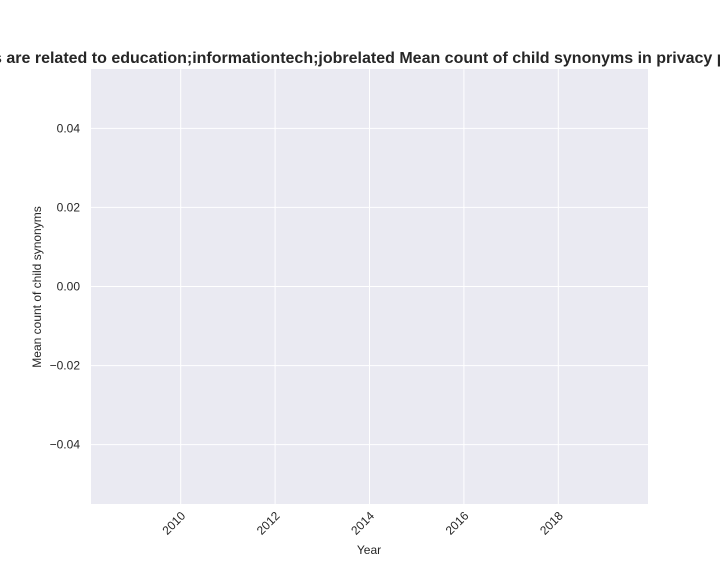  What do you see at coordinates (551, 523) in the screenshot?
I see `x-tick-label: 2018` at bounding box center [551, 523].